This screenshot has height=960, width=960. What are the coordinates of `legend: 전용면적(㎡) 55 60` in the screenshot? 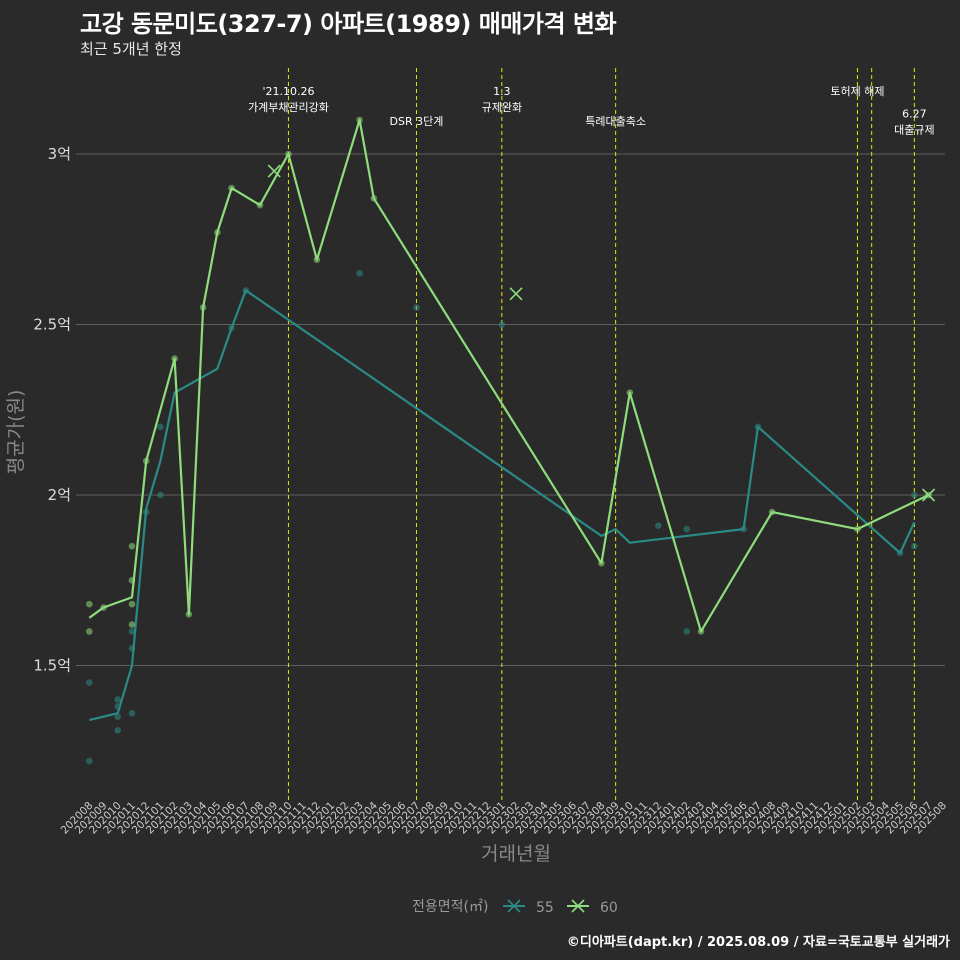 It's located at (515, 907).